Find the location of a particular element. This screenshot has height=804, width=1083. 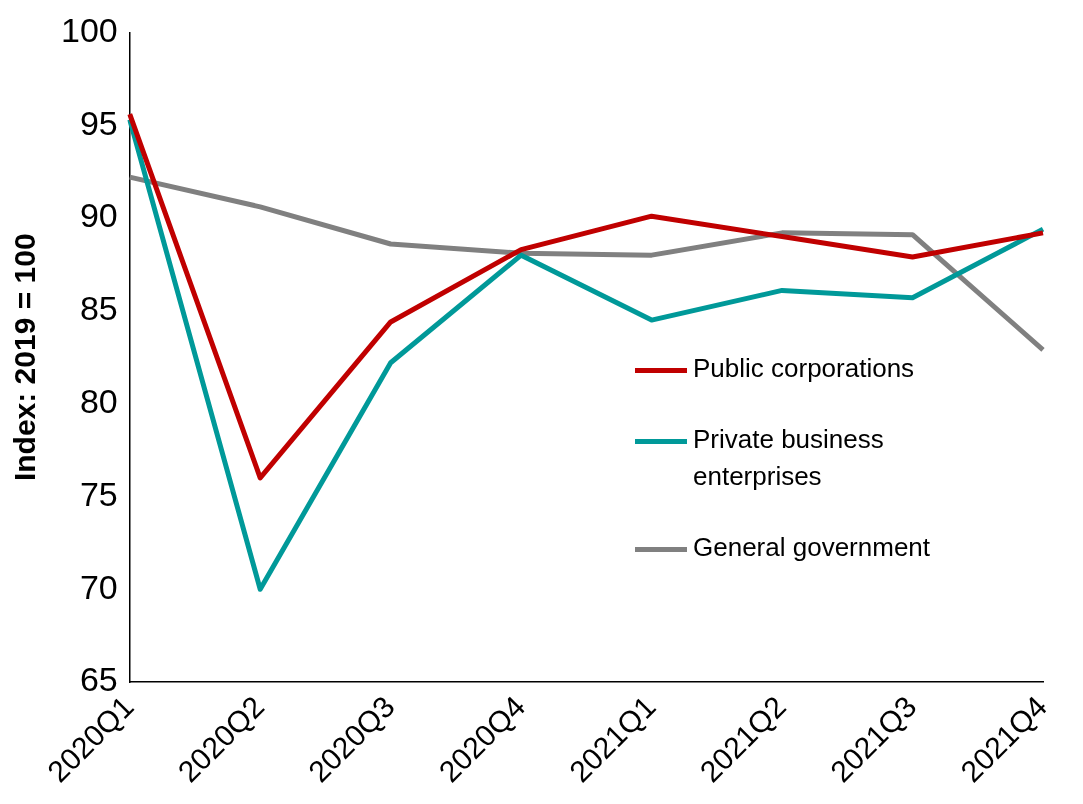

legend-label: Private business enterprises is located at coordinates (789, 458).